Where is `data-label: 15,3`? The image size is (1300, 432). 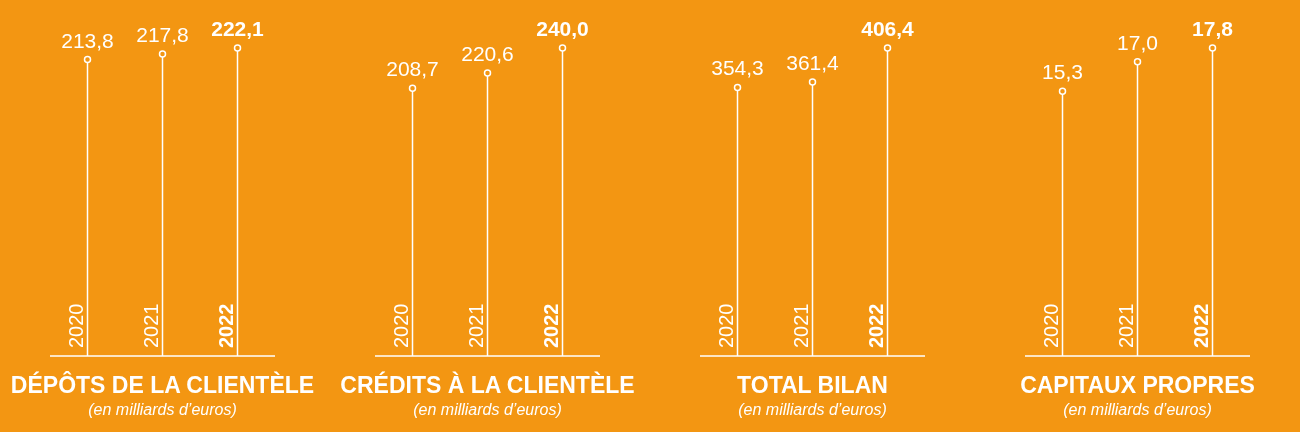
data-label: 15,3 is located at coordinates (1062, 72).